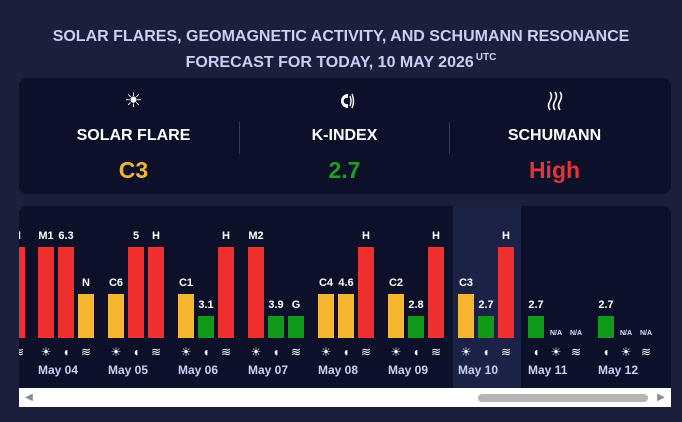 Image resolution: width=682 pixels, height=422 pixels. What do you see at coordinates (58, 370) in the screenshot?
I see `date-label: May 04` at bounding box center [58, 370].